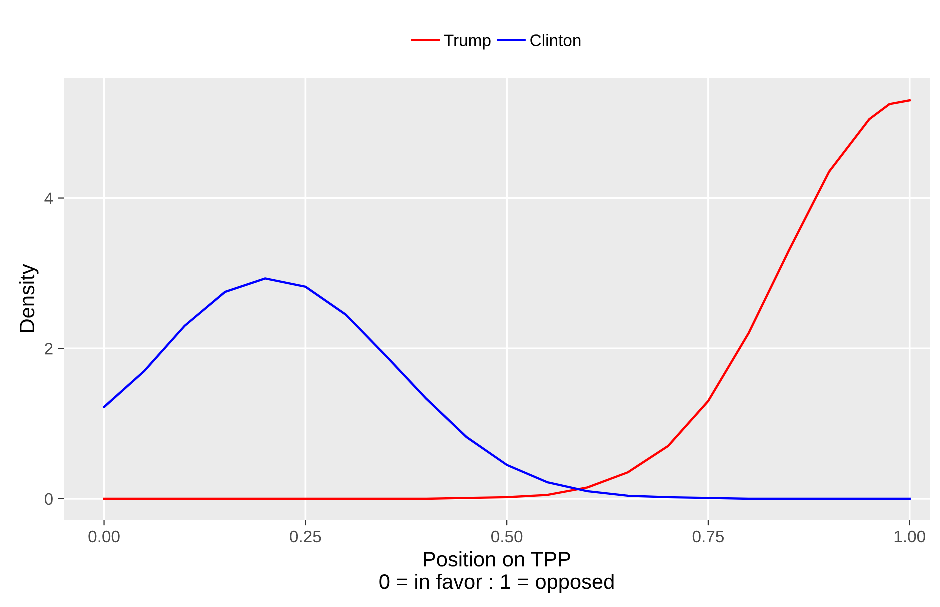 Image resolution: width=940 pixels, height=607 pixels. What do you see at coordinates (29, 298) in the screenshot?
I see `y-axis-title: Density` at bounding box center [29, 298].